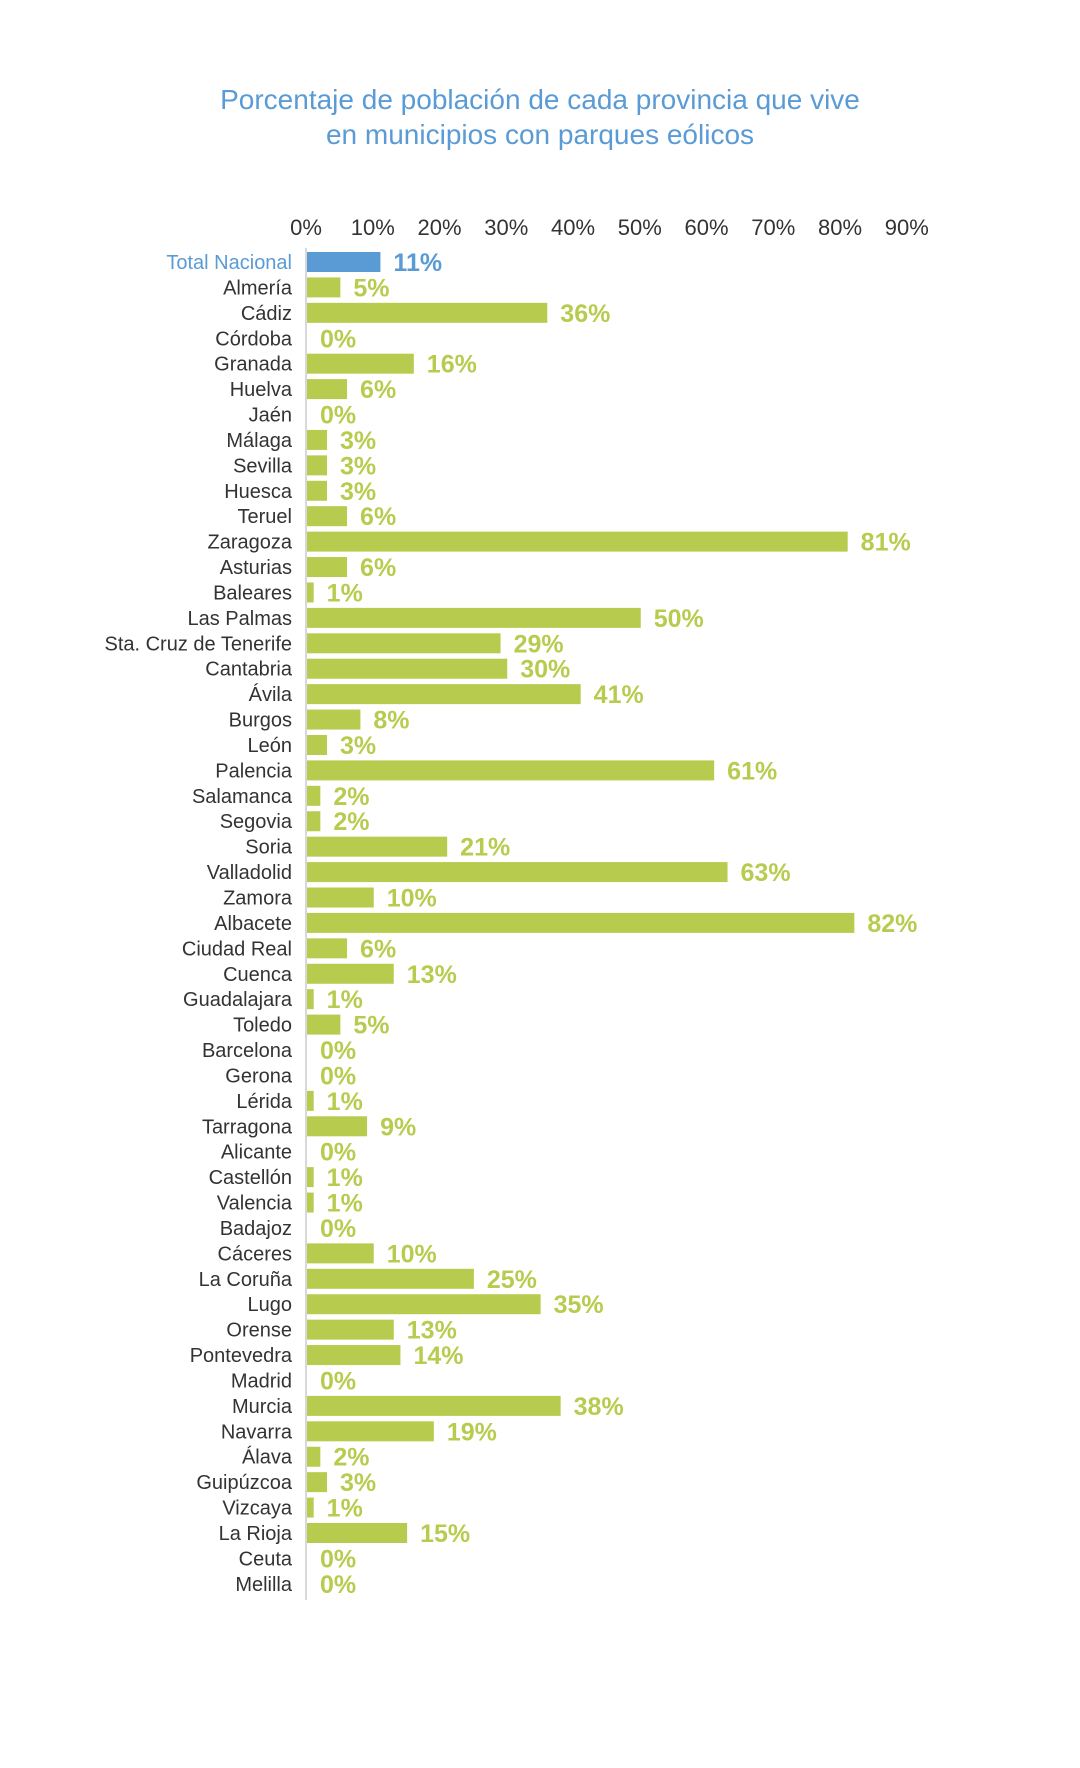 This screenshot has height=1768, width=1080. I want to click on data-label: 41%, so click(619, 695).